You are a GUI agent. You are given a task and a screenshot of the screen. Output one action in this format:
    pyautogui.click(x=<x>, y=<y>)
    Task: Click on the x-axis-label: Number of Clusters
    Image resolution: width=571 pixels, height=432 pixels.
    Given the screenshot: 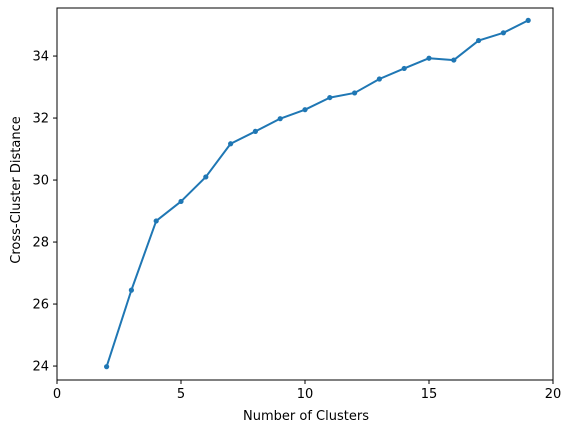 What is the action you would take?
    pyautogui.click(x=306, y=416)
    